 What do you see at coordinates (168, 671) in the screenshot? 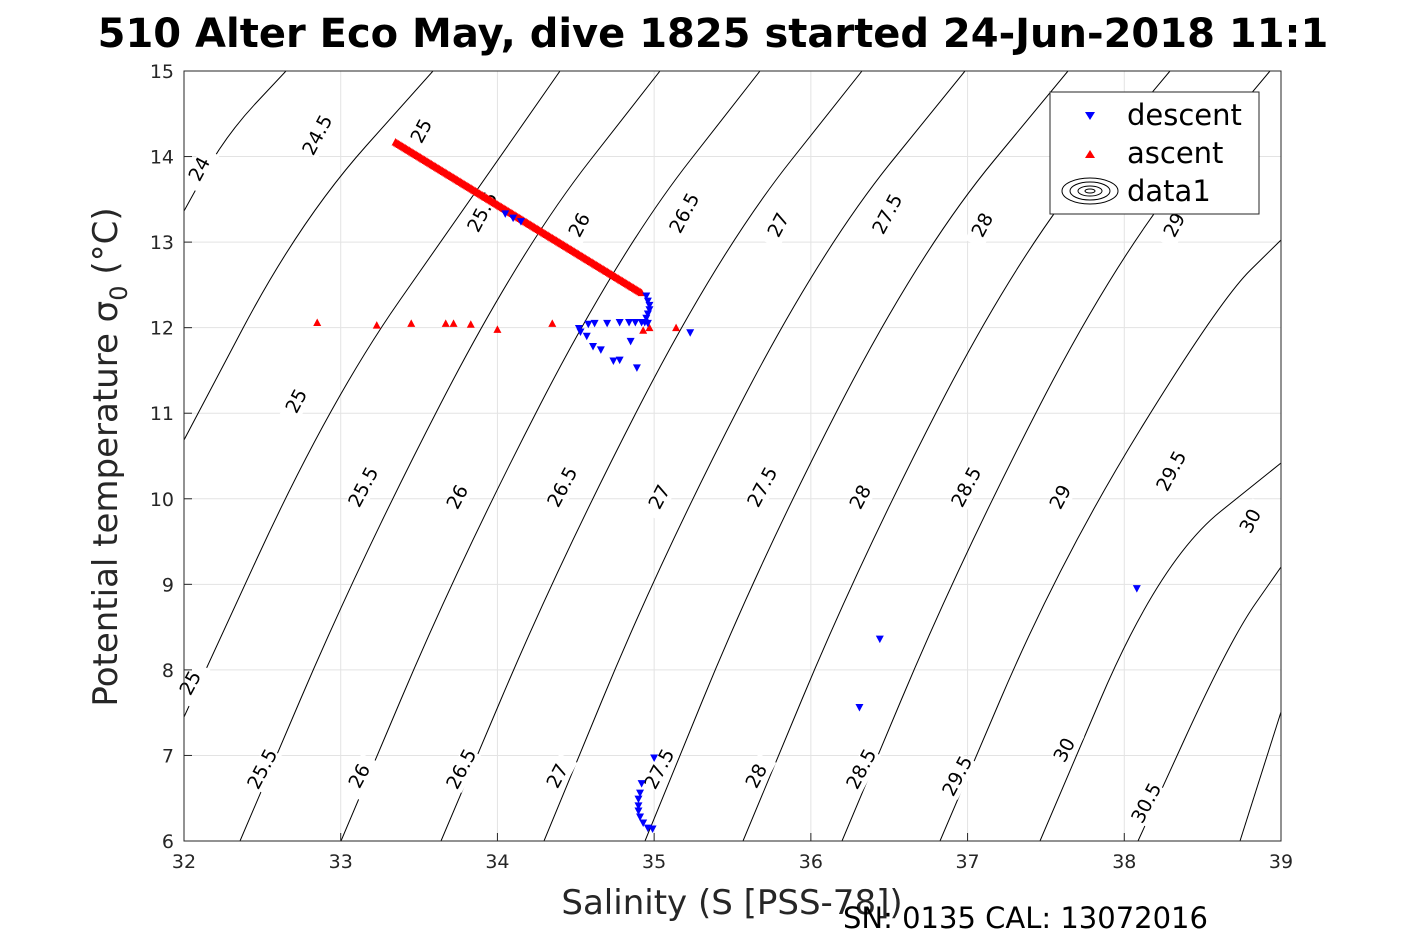
I see `y-tick-label: 8` at bounding box center [168, 671].